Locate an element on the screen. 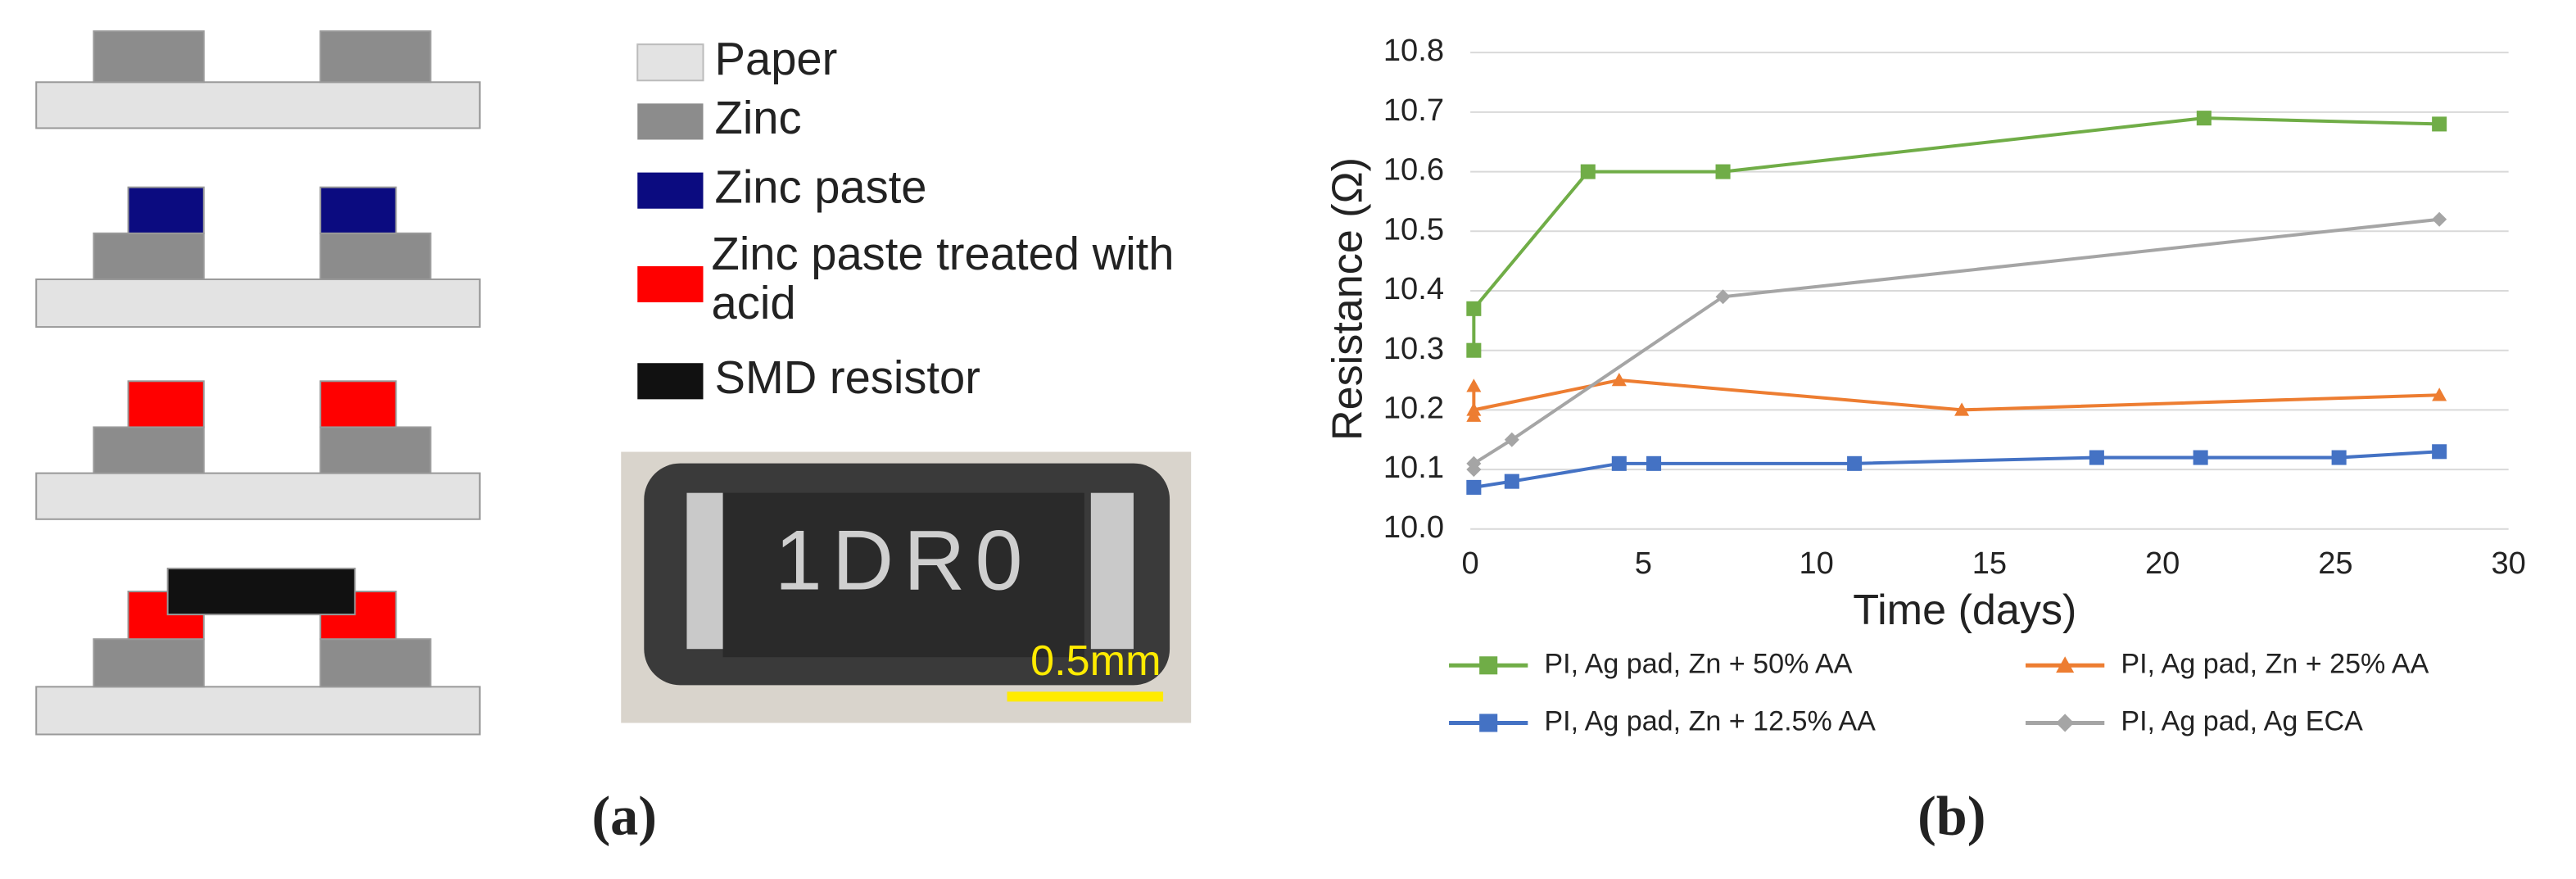 The width and height of the screenshot is (2576, 879). legend-label: PI, Ag pad, Zn + 50% AA is located at coordinates (1698, 663).